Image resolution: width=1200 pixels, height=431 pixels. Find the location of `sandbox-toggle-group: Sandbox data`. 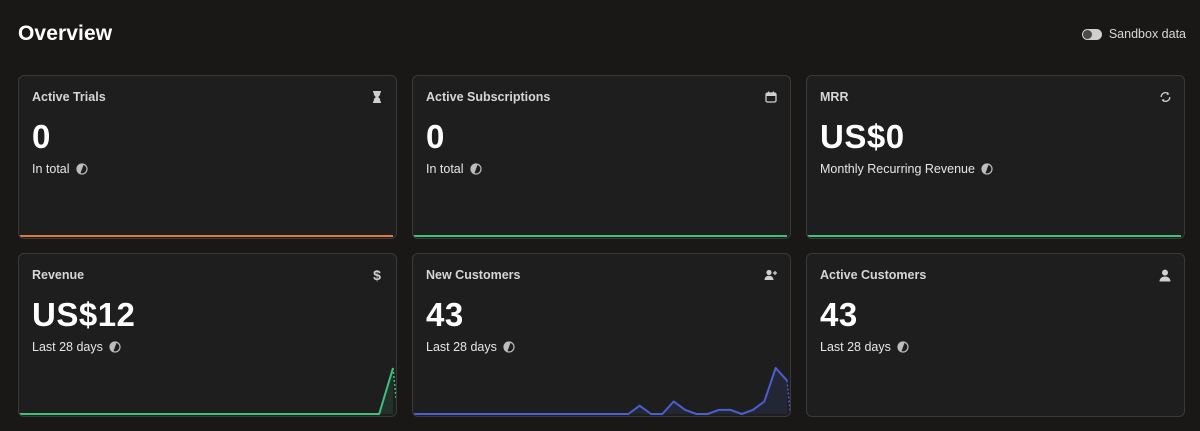

sandbox-toggle-group: Sandbox data is located at coordinates (1133, 34).